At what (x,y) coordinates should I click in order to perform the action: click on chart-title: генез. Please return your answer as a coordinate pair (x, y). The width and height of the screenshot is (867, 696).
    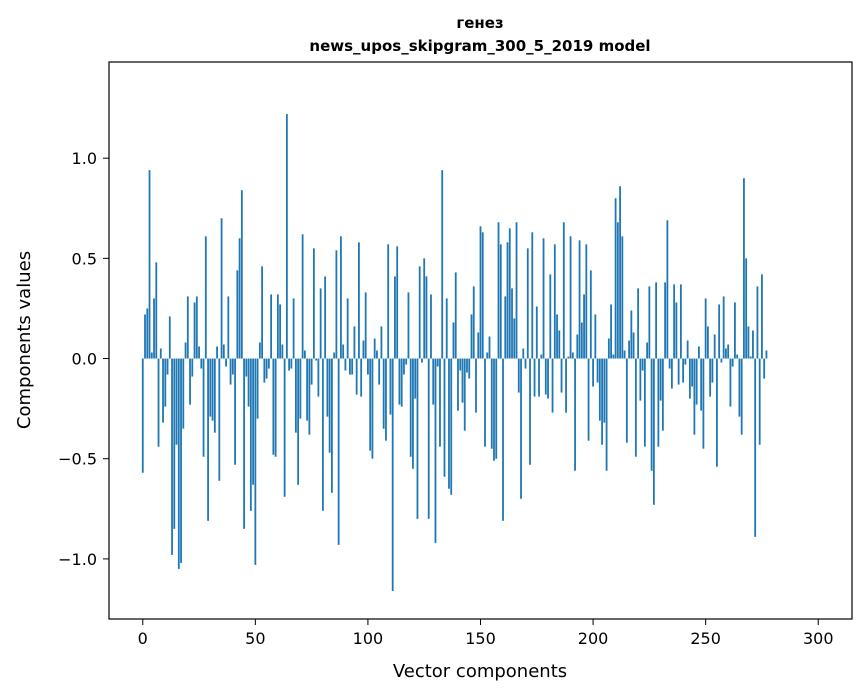
    Looking at the image, I should click on (479, 23).